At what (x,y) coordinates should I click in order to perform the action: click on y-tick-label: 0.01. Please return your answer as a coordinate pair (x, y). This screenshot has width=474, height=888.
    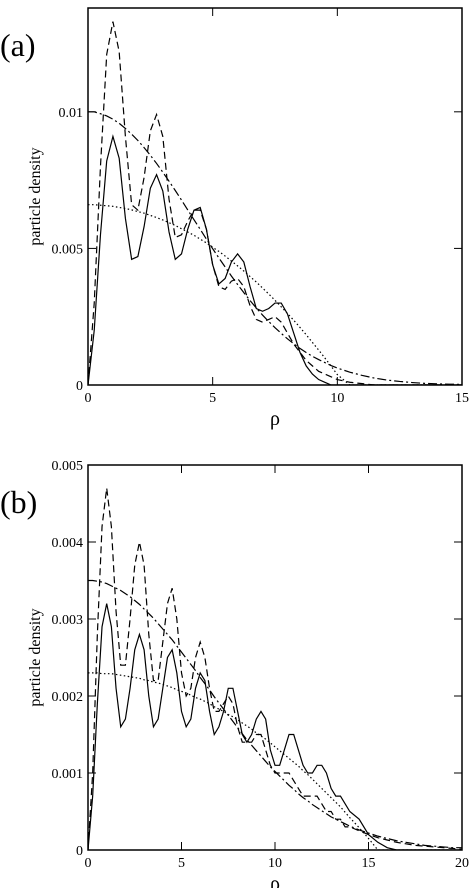
    Looking at the image, I should click on (71, 113).